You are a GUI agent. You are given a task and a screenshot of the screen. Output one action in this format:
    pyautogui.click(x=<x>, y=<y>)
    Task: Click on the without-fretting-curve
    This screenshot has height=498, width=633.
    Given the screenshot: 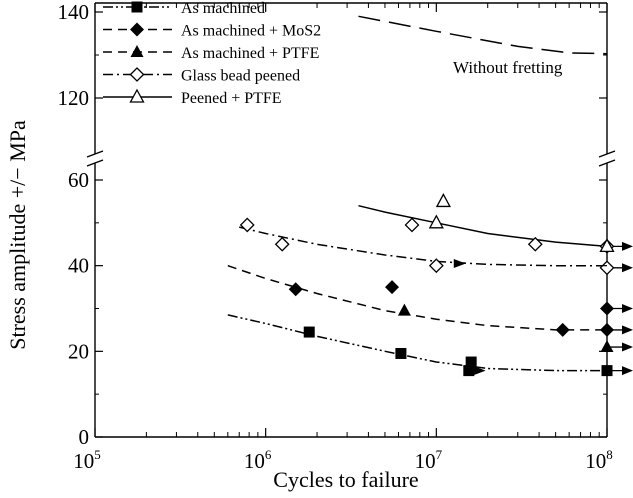 What is the action you would take?
    pyautogui.click(x=483, y=35)
    